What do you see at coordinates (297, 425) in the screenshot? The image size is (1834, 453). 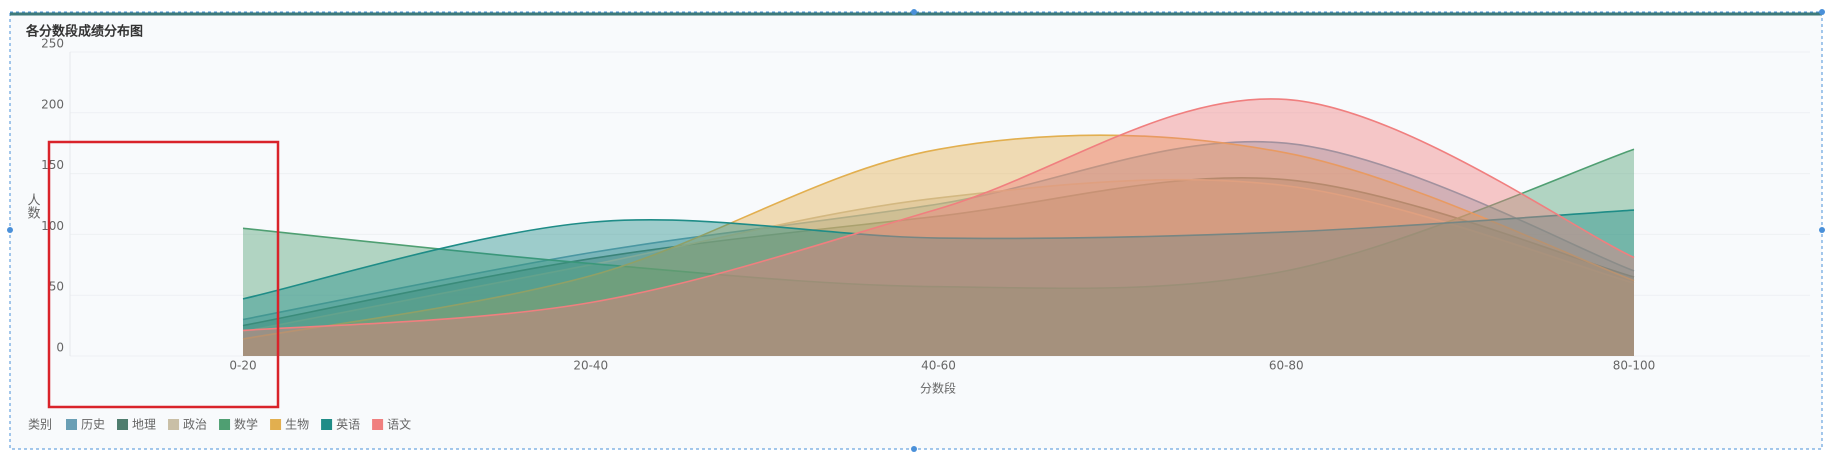 I see `legend-label: 生物` at bounding box center [297, 425].